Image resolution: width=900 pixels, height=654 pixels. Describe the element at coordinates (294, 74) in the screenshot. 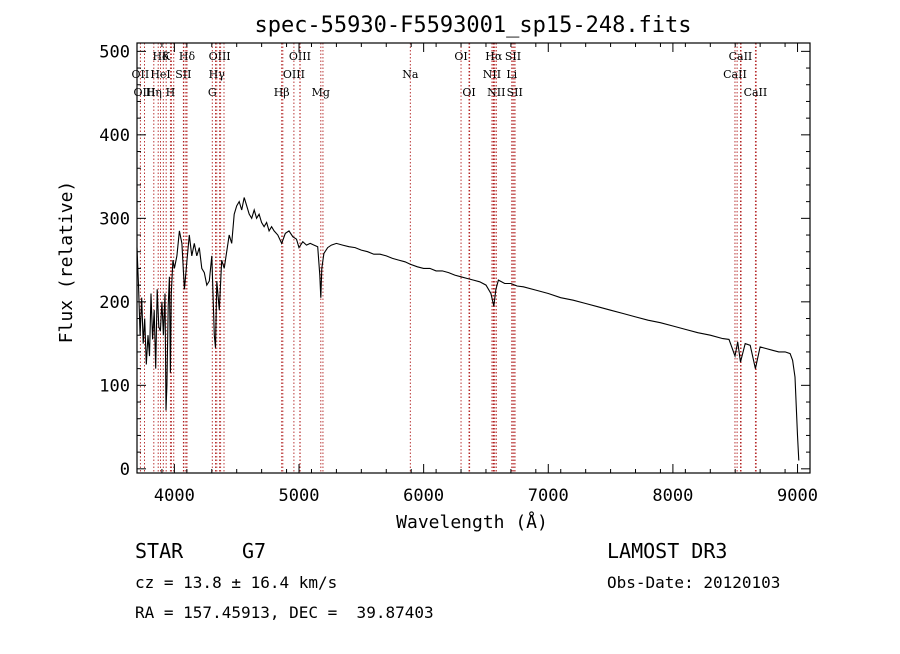

I see `line-label-13: OIII` at that location.